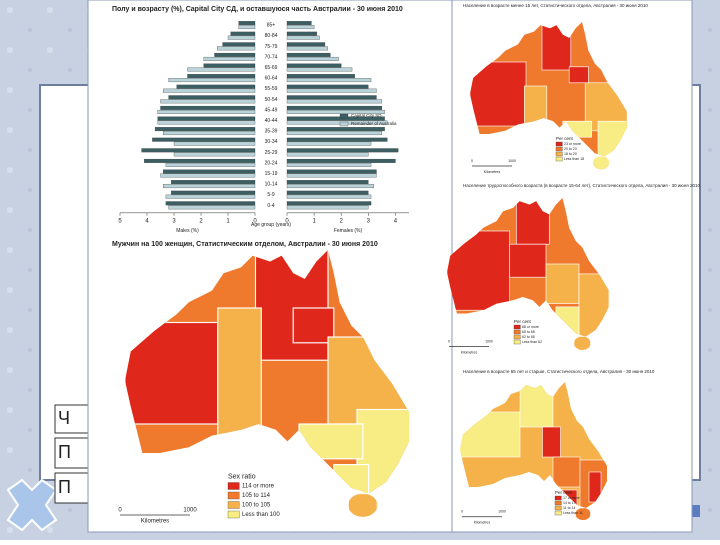 The height and width of the screenshot is (545, 720). I want to click on age-label: 85+, so click(271, 26).